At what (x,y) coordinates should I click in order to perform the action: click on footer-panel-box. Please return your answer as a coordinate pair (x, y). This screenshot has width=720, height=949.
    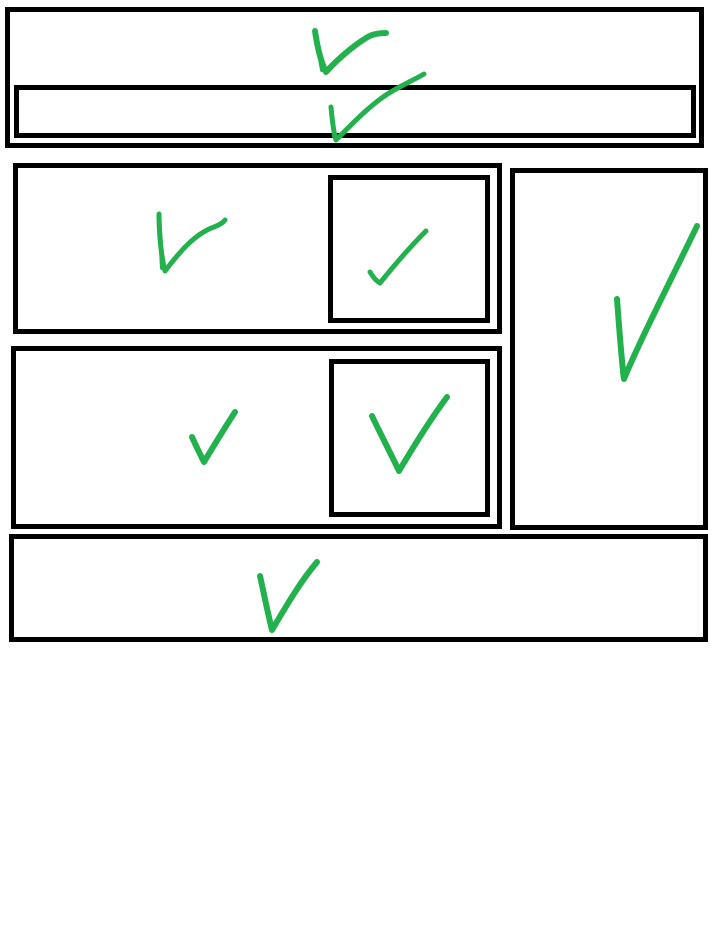
    Looking at the image, I should click on (358, 588).